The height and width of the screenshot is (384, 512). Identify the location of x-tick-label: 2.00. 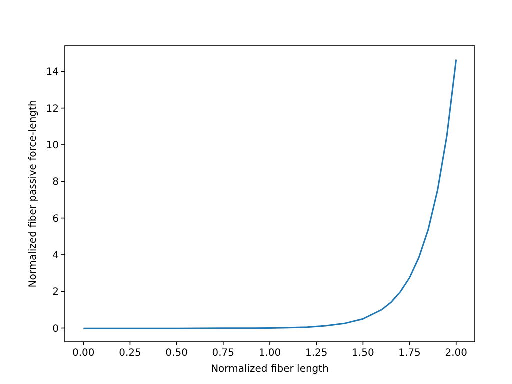
(456, 353).